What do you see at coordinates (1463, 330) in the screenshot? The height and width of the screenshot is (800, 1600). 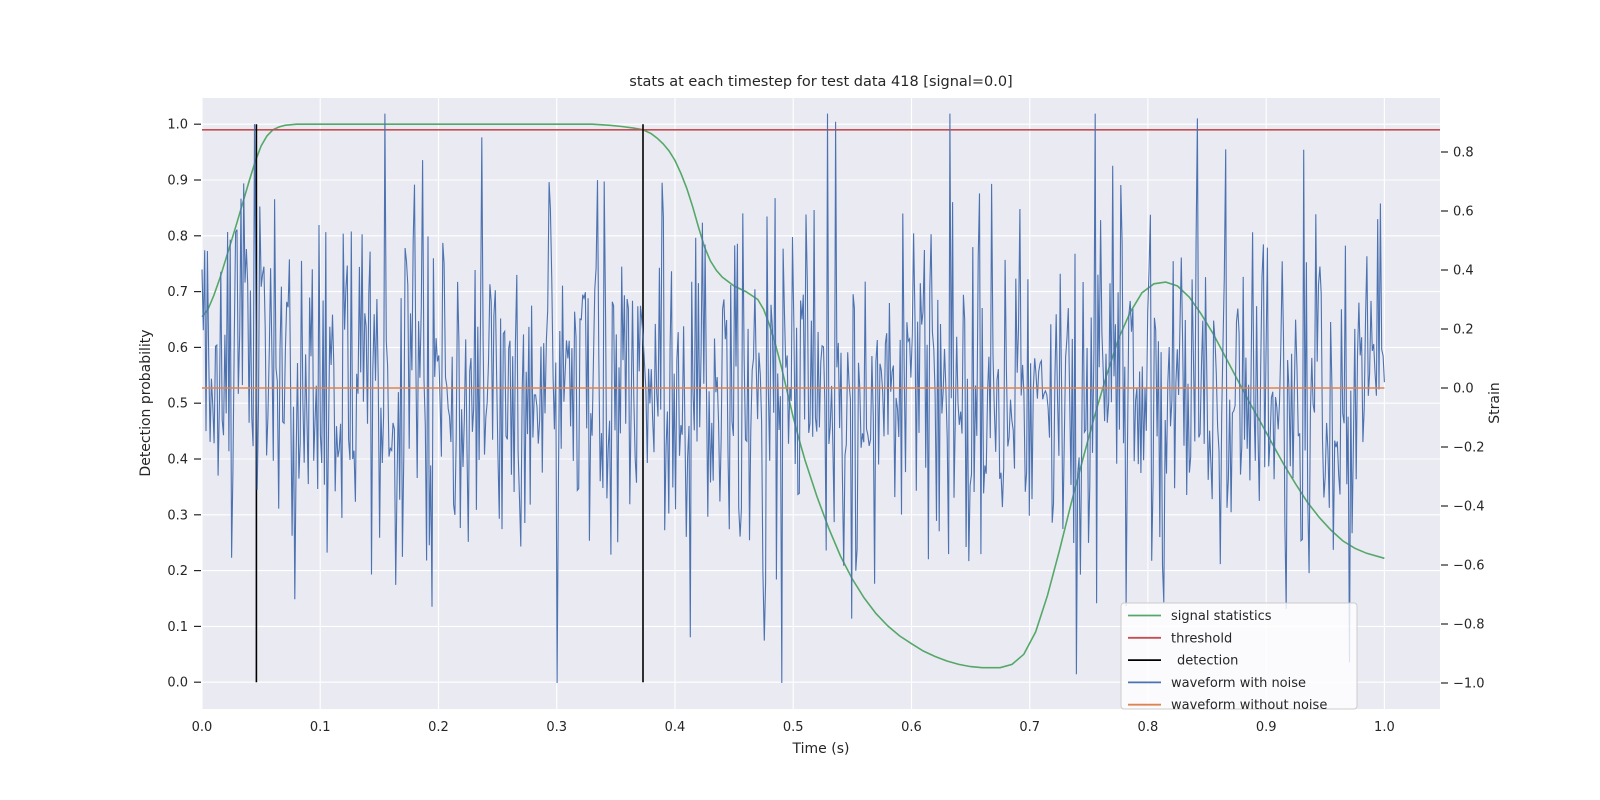 I see `y-right-tick-label: 0.2` at bounding box center [1463, 330].